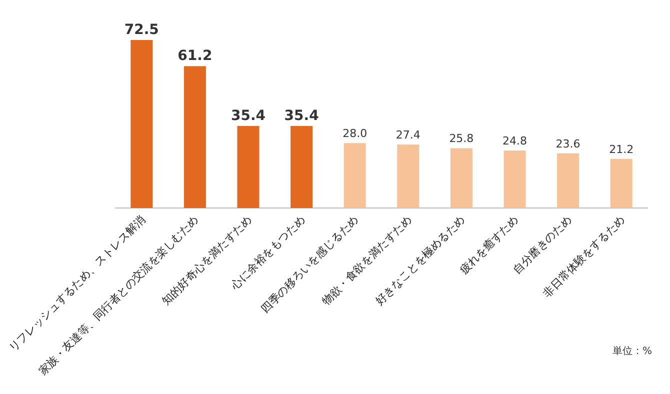 Image resolution: width=670 pixels, height=394 pixels. Describe the element at coordinates (195, 56) in the screenshot. I see `data-label: 61.2` at that location.